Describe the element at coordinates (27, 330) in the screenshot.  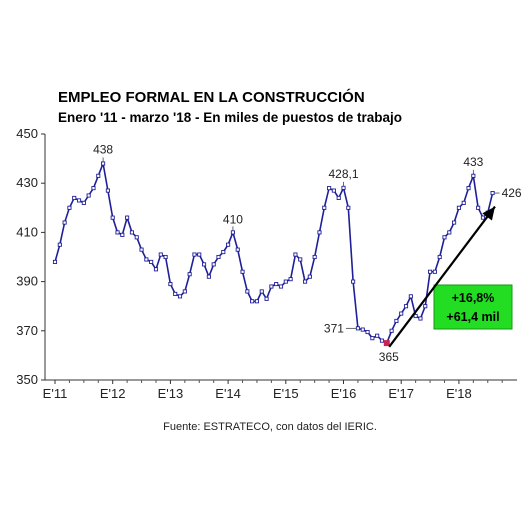
I see `y-tick-label: 370` at that location.